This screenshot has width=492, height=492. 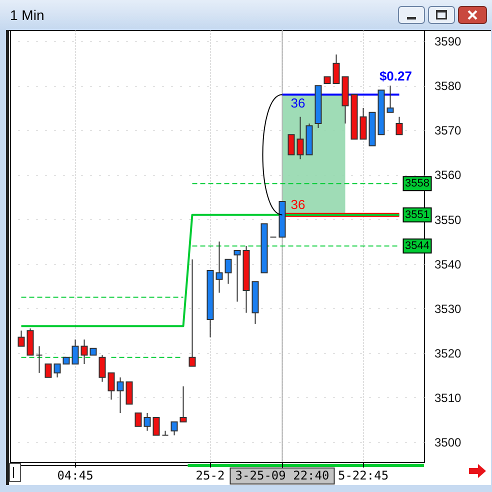 What do you see at coordinates (363, 475) in the screenshot?
I see `x-tick-label: 5-22:45` at bounding box center [363, 475].